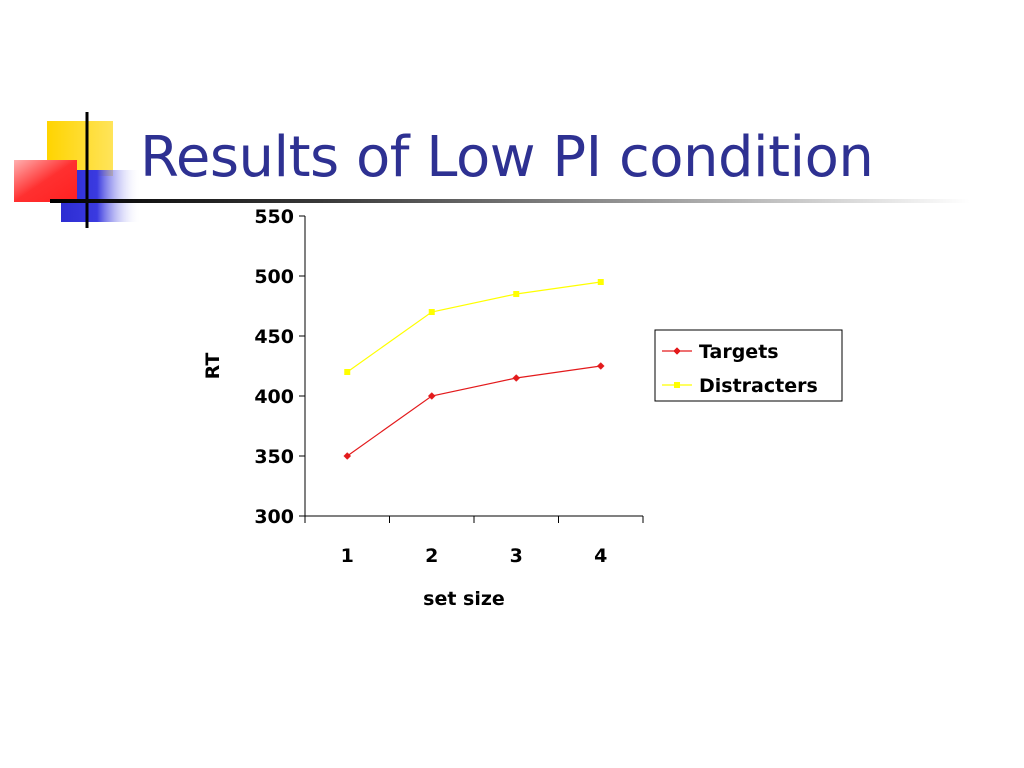  Describe the element at coordinates (274, 217) in the screenshot. I see `y-tick-label: 550` at that location.